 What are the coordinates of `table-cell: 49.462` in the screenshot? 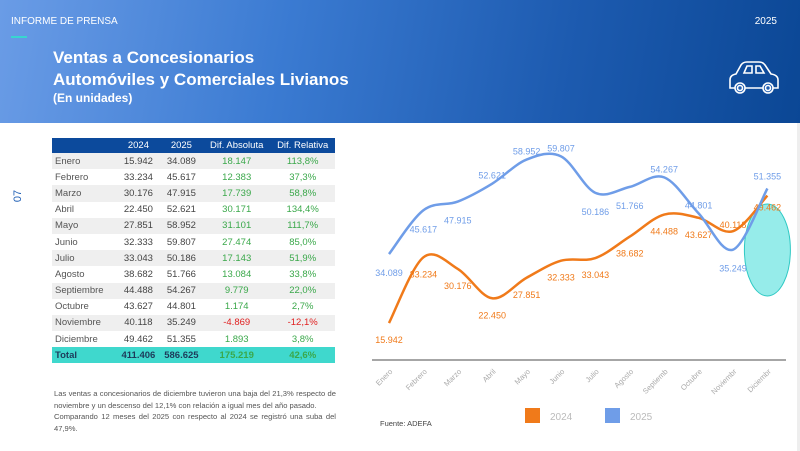 It's located at (138, 339).